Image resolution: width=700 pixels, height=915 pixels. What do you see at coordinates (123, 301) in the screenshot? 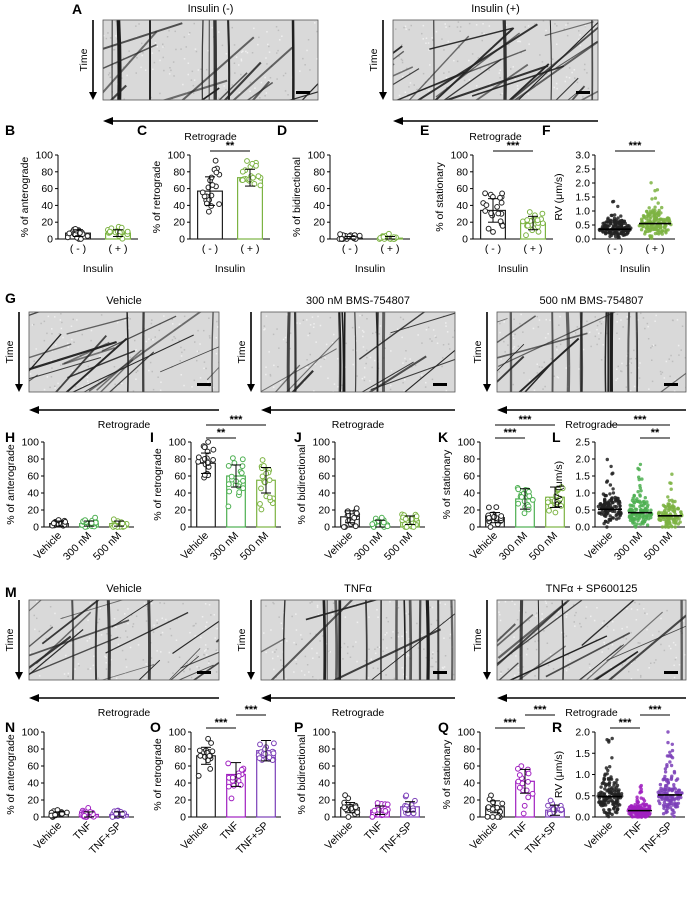
I see `kymograph-title: Vehicle` at bounding box center [123, 301].